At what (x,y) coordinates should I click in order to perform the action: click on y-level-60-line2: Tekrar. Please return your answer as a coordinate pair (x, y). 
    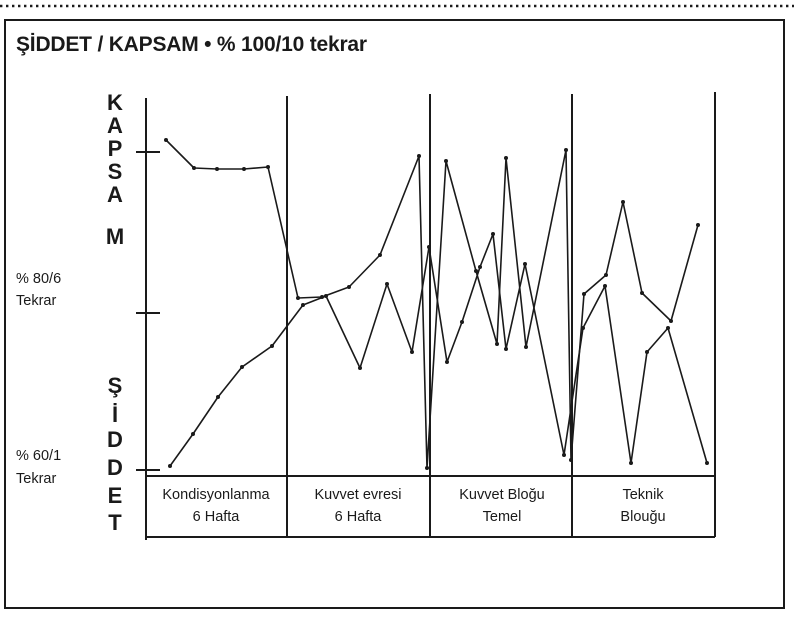
    Looking at the image, I should click on (36, 479).